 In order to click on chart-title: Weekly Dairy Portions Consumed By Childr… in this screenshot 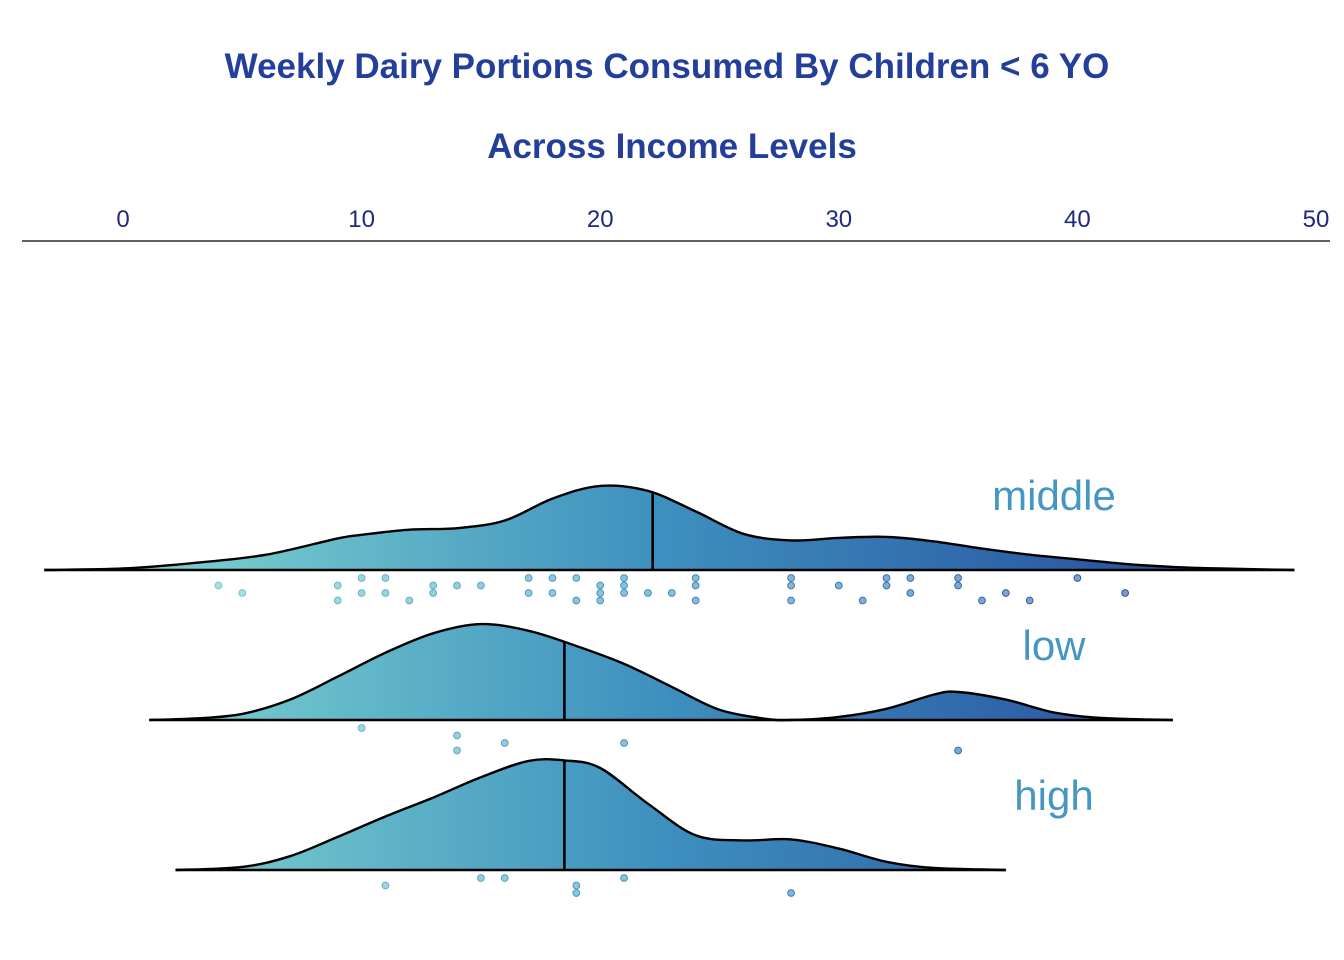, I will do `click(667, 66)`.